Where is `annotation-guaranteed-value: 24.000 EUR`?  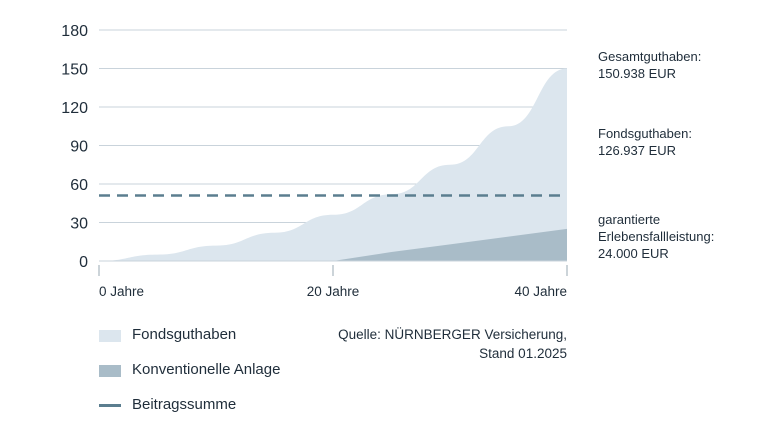 annotation-guaranteed-value: 24.000 EUR is located at coordinates (633, 253).